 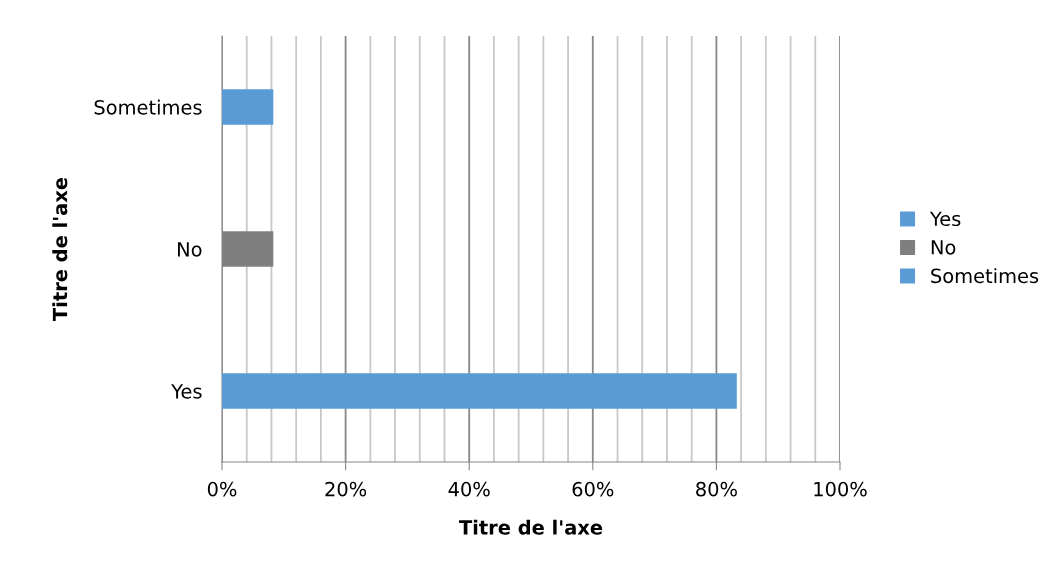 I want to click on y-axis-title: Titre de l'axe, so click(x=60, y=249).